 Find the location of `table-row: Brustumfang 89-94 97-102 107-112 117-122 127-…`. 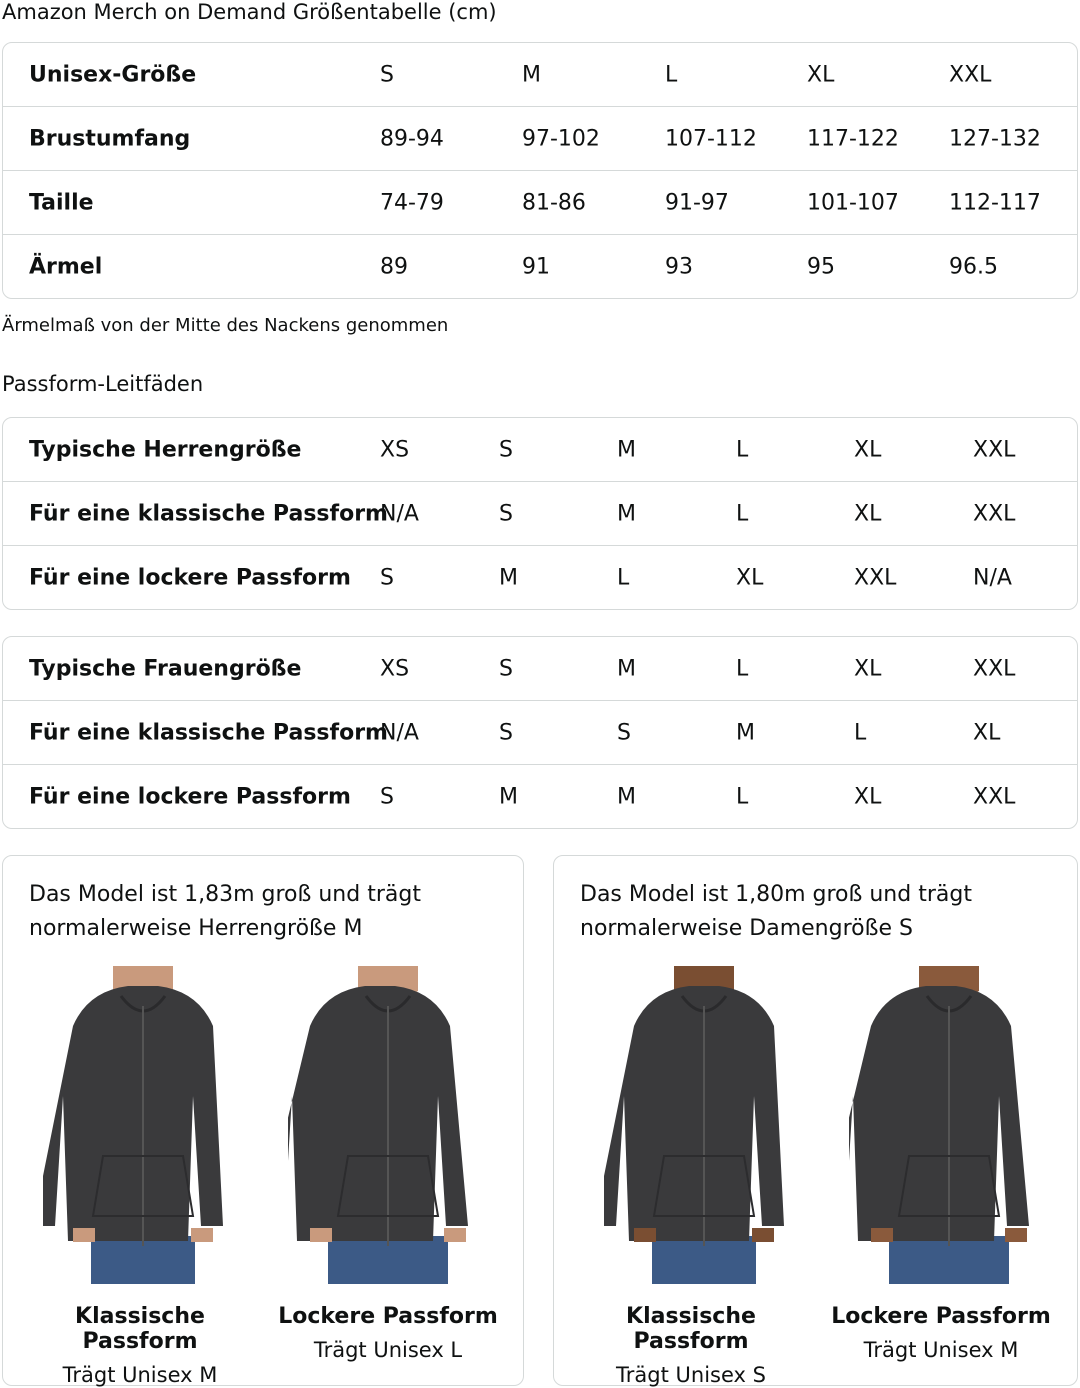

table-row: Brustumfang 89-94 97-102 107-112 117-122 127-… is located at coordinates (540, 138).